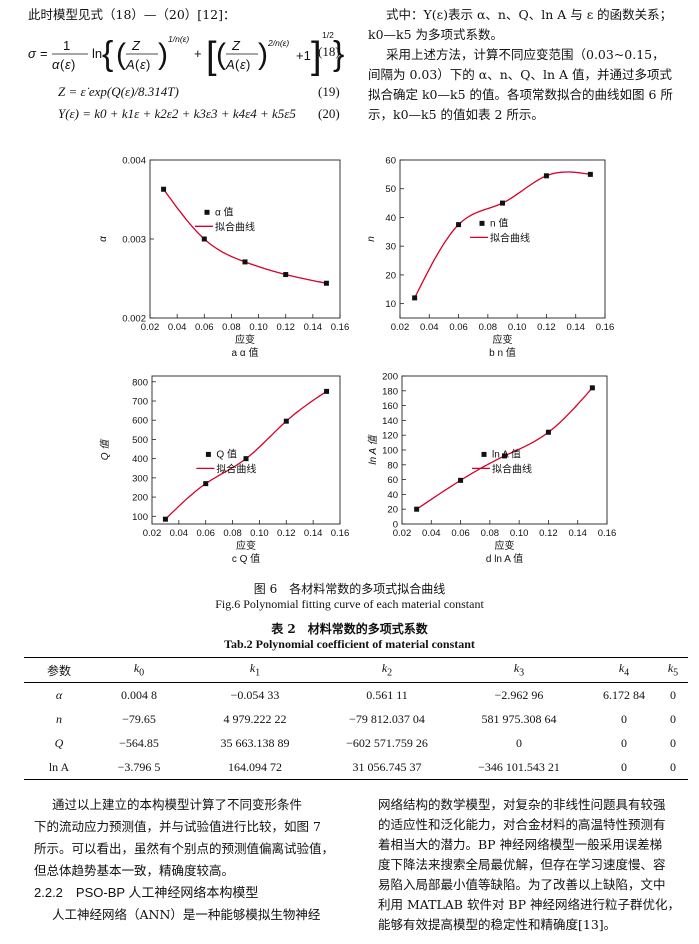  I want to click on right-top-line-6: 示，k0—k5 的值如表 2 所示。, so click(456, 114).